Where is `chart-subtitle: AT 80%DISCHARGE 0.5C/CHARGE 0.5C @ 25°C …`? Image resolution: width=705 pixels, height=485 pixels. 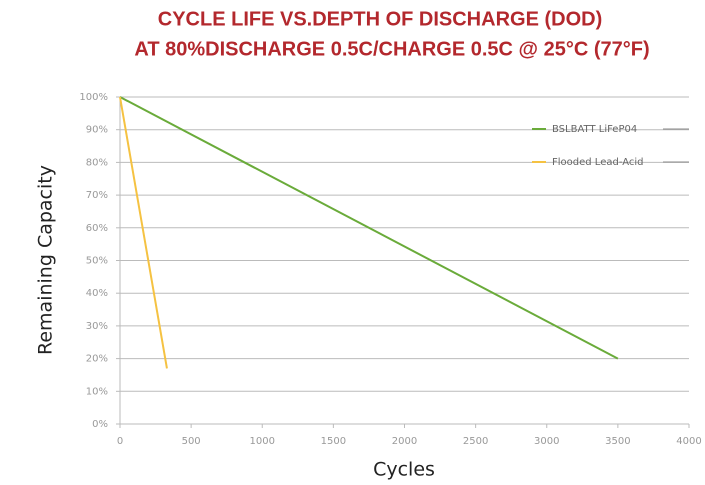
chart-subtitle: AT 80%DISCHARGE 0.5C/CHARGE 0.5C @ 25°C … is located at coordinates (391, 49).